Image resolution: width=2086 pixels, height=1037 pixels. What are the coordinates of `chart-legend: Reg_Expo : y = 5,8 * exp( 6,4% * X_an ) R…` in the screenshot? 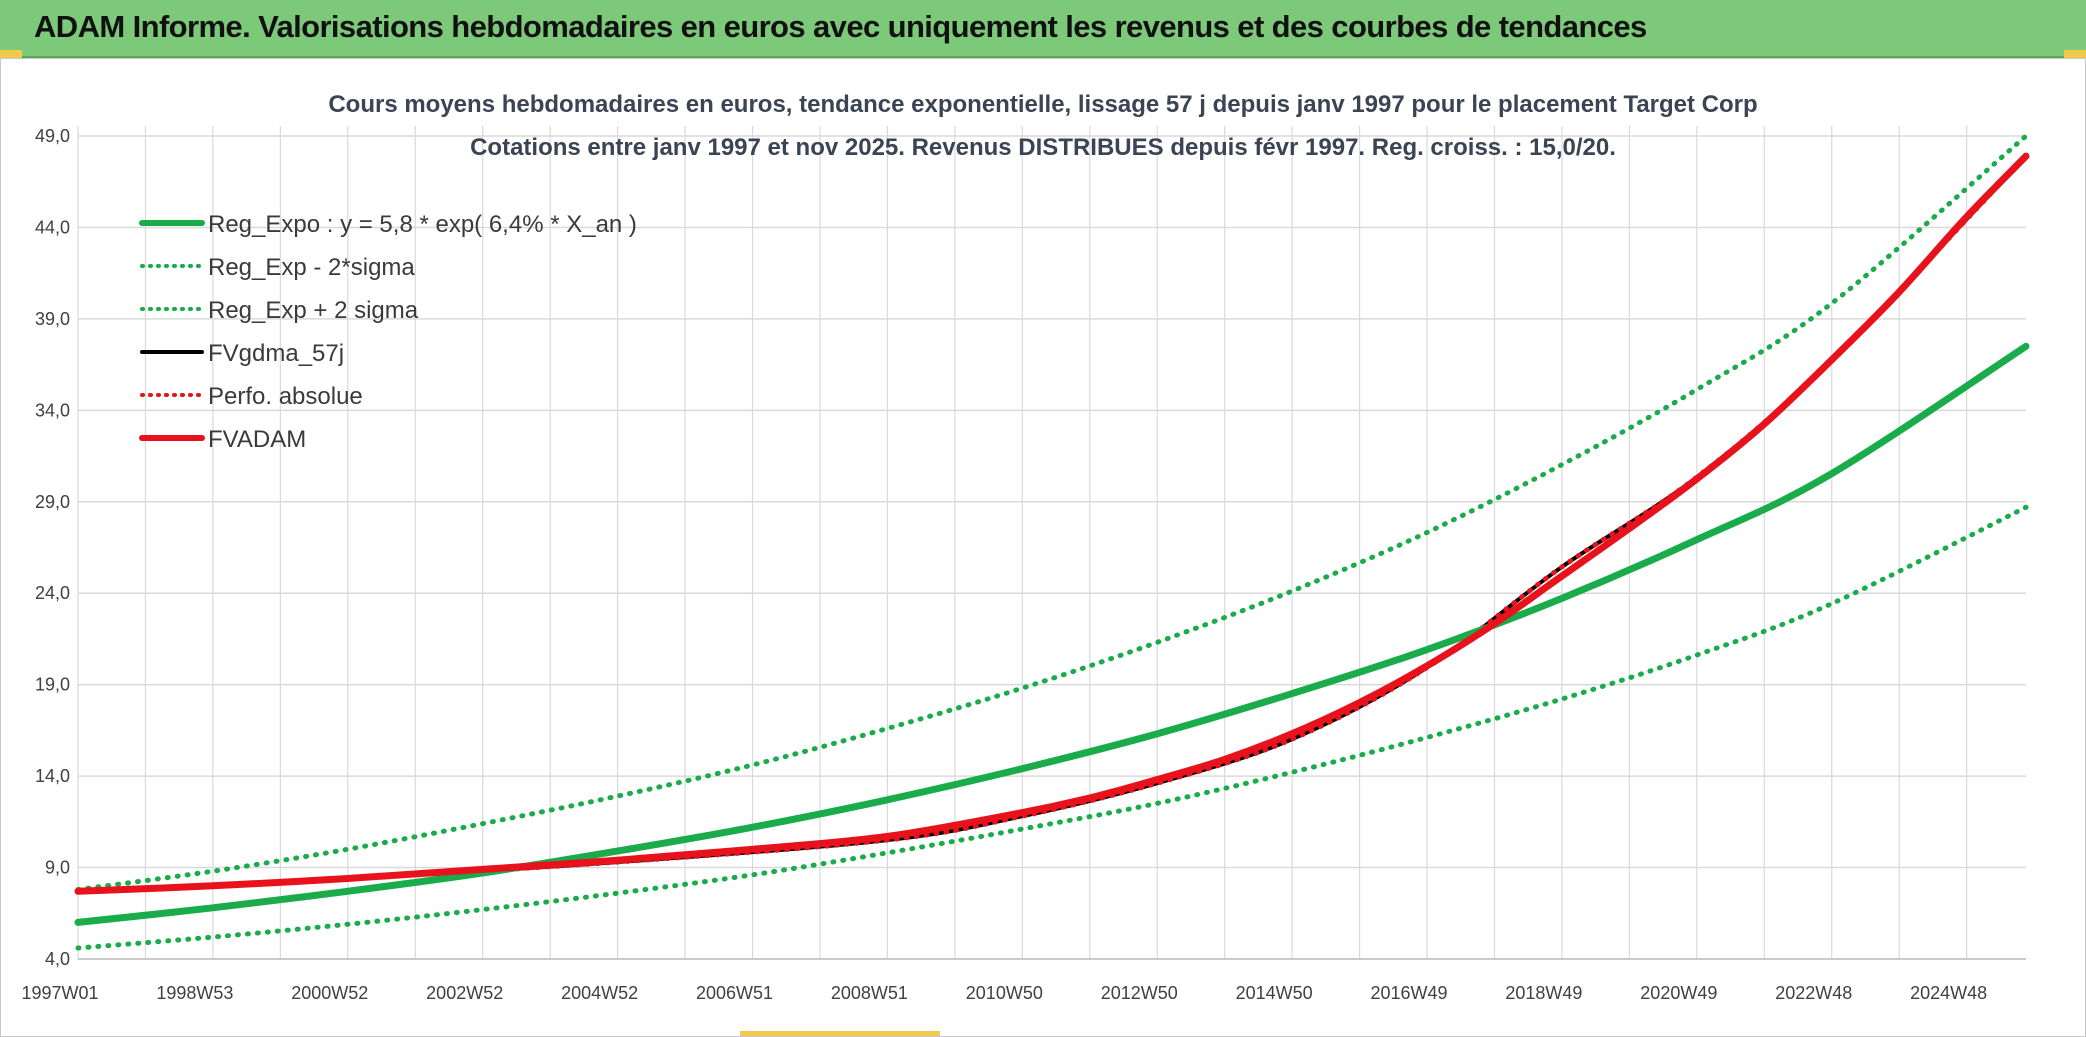 It's located at (388, 332).